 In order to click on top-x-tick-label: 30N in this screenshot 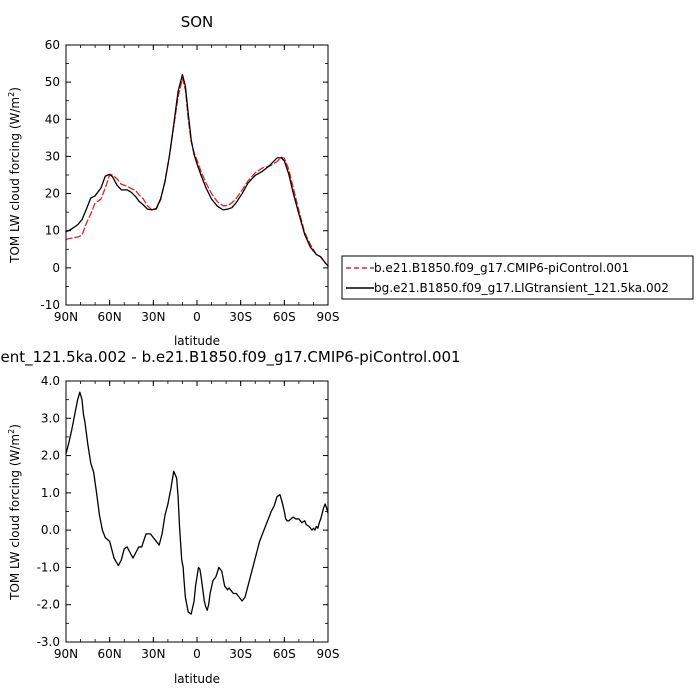, I will do `click(153, 317)`.